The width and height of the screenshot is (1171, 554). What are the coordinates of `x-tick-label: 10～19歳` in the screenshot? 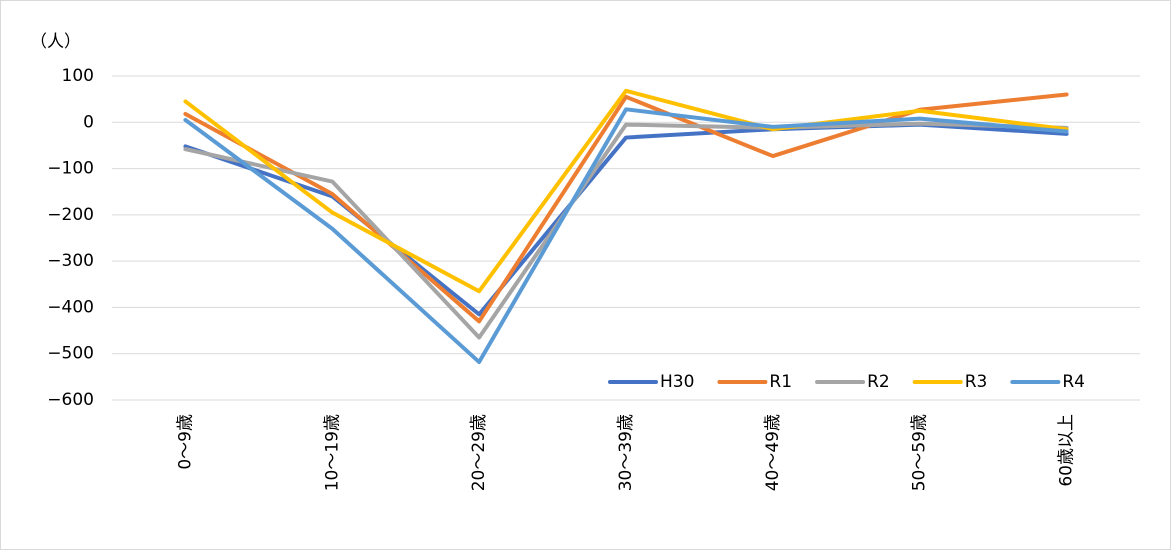 It's located at (332, 452).